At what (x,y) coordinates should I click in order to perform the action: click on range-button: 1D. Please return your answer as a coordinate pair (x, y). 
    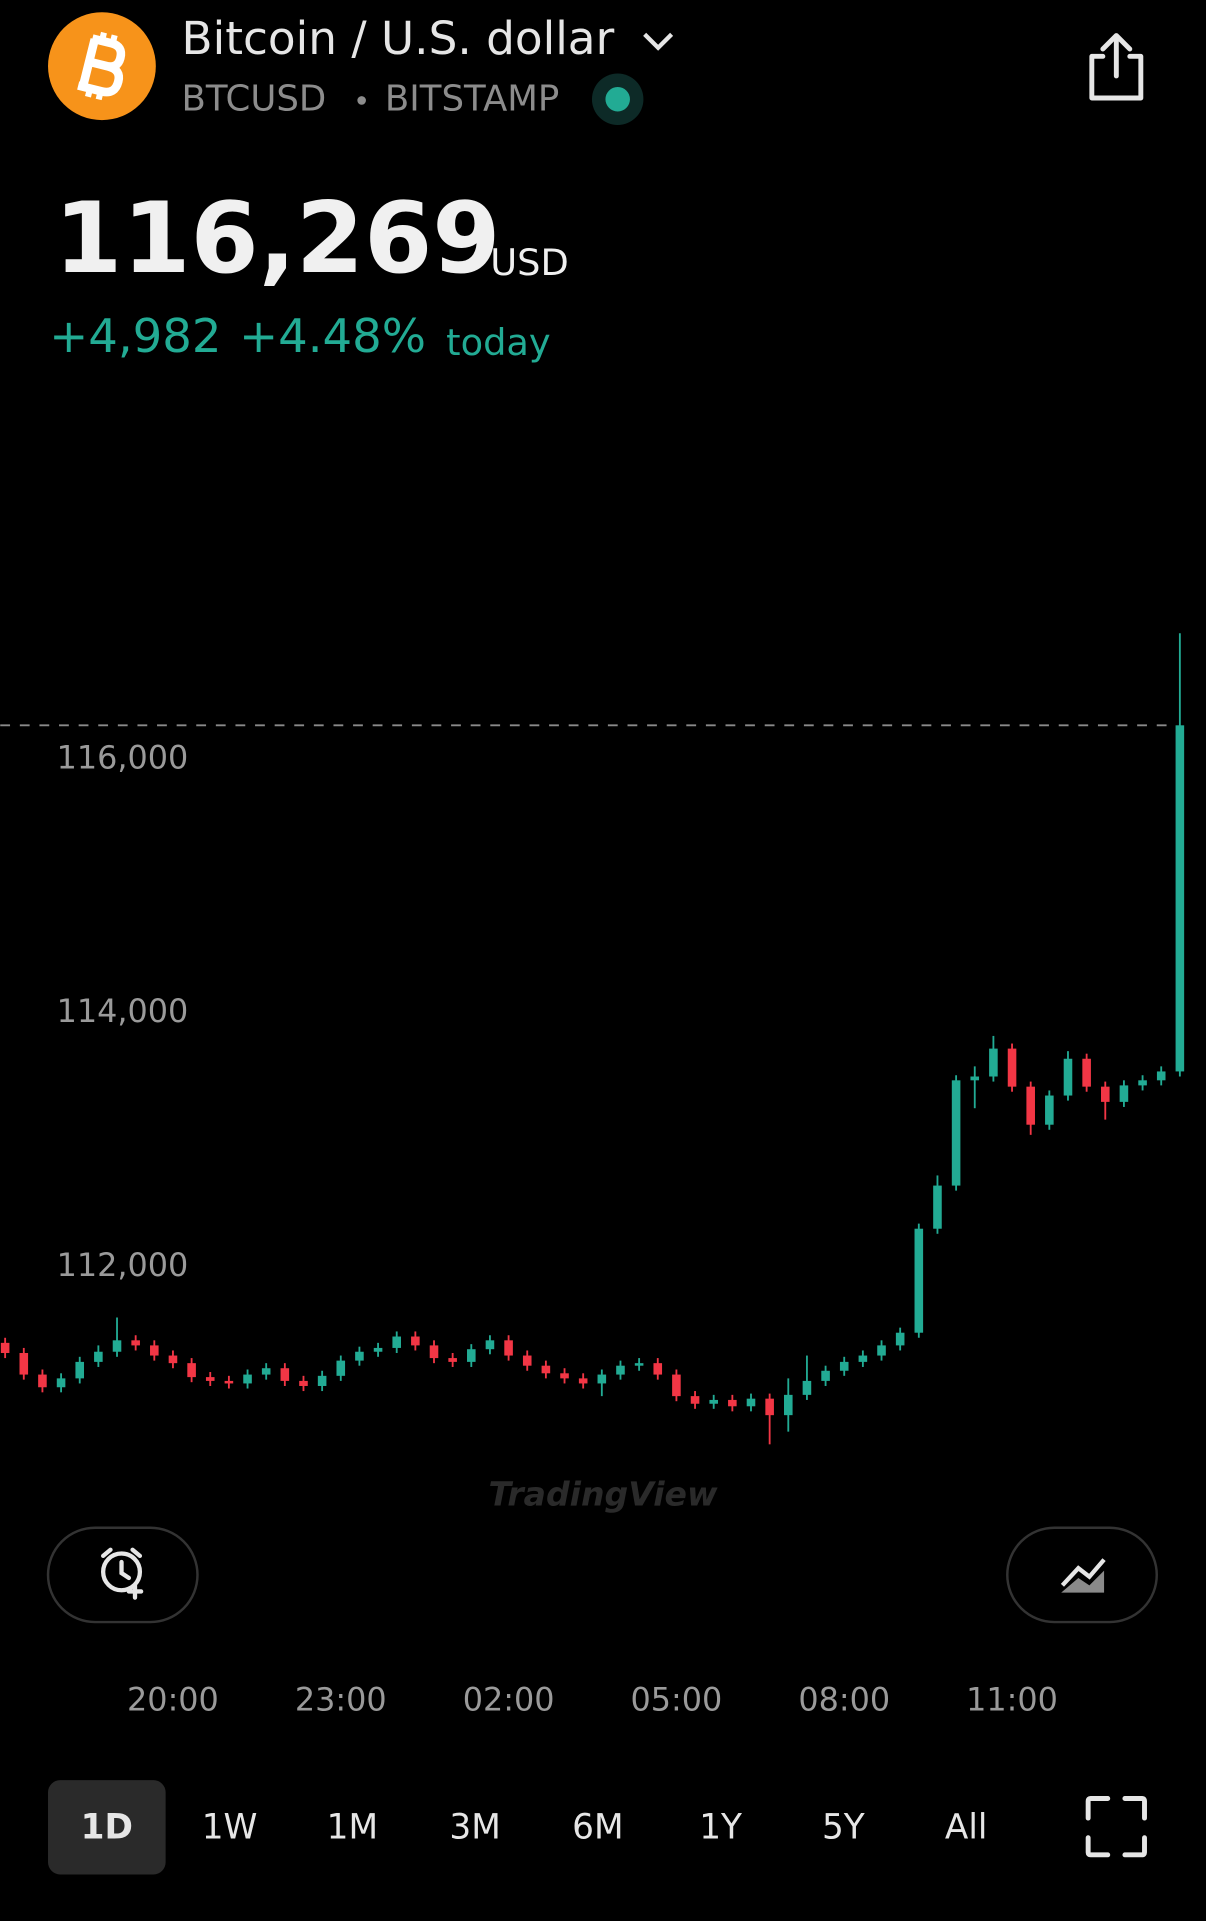
    Looking at the image, I should click on (107, 1828).